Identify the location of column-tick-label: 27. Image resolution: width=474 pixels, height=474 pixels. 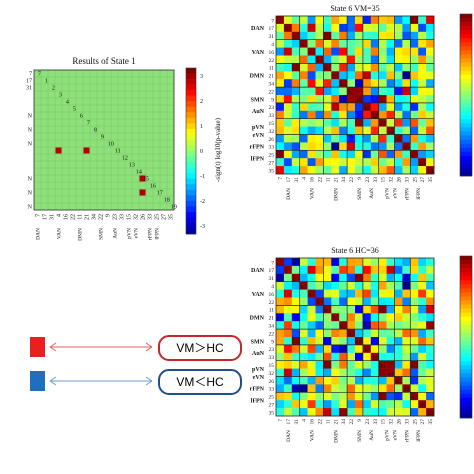
(423, 180).